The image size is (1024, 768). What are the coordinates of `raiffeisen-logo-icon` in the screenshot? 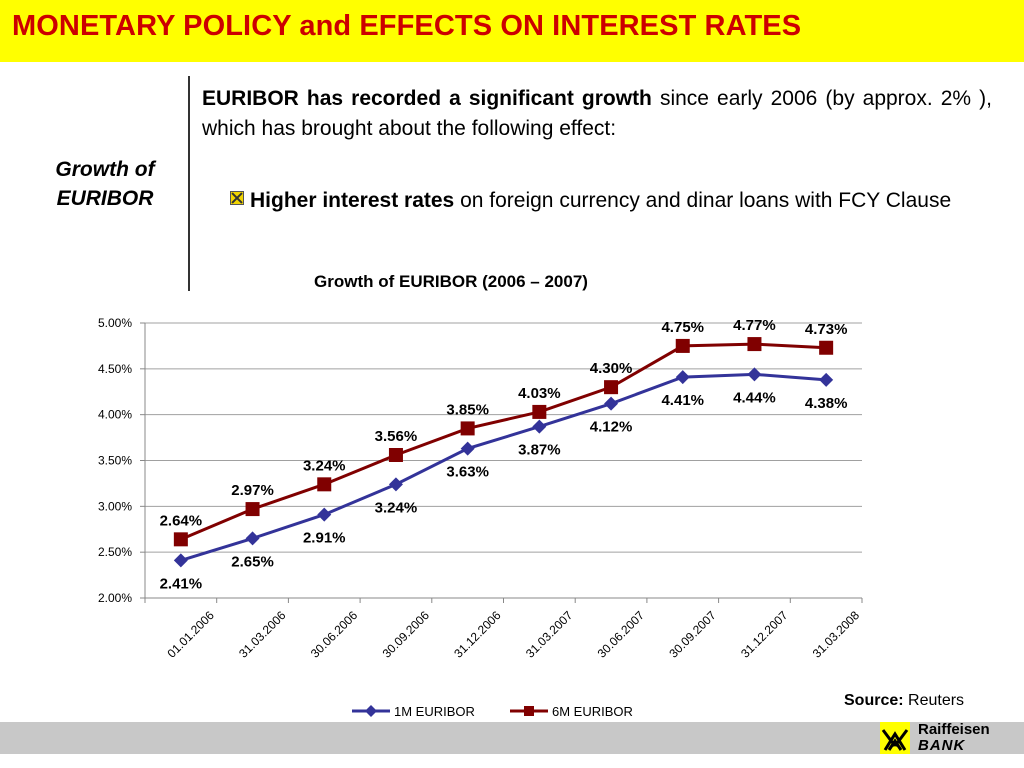 It's located at (895, 738).